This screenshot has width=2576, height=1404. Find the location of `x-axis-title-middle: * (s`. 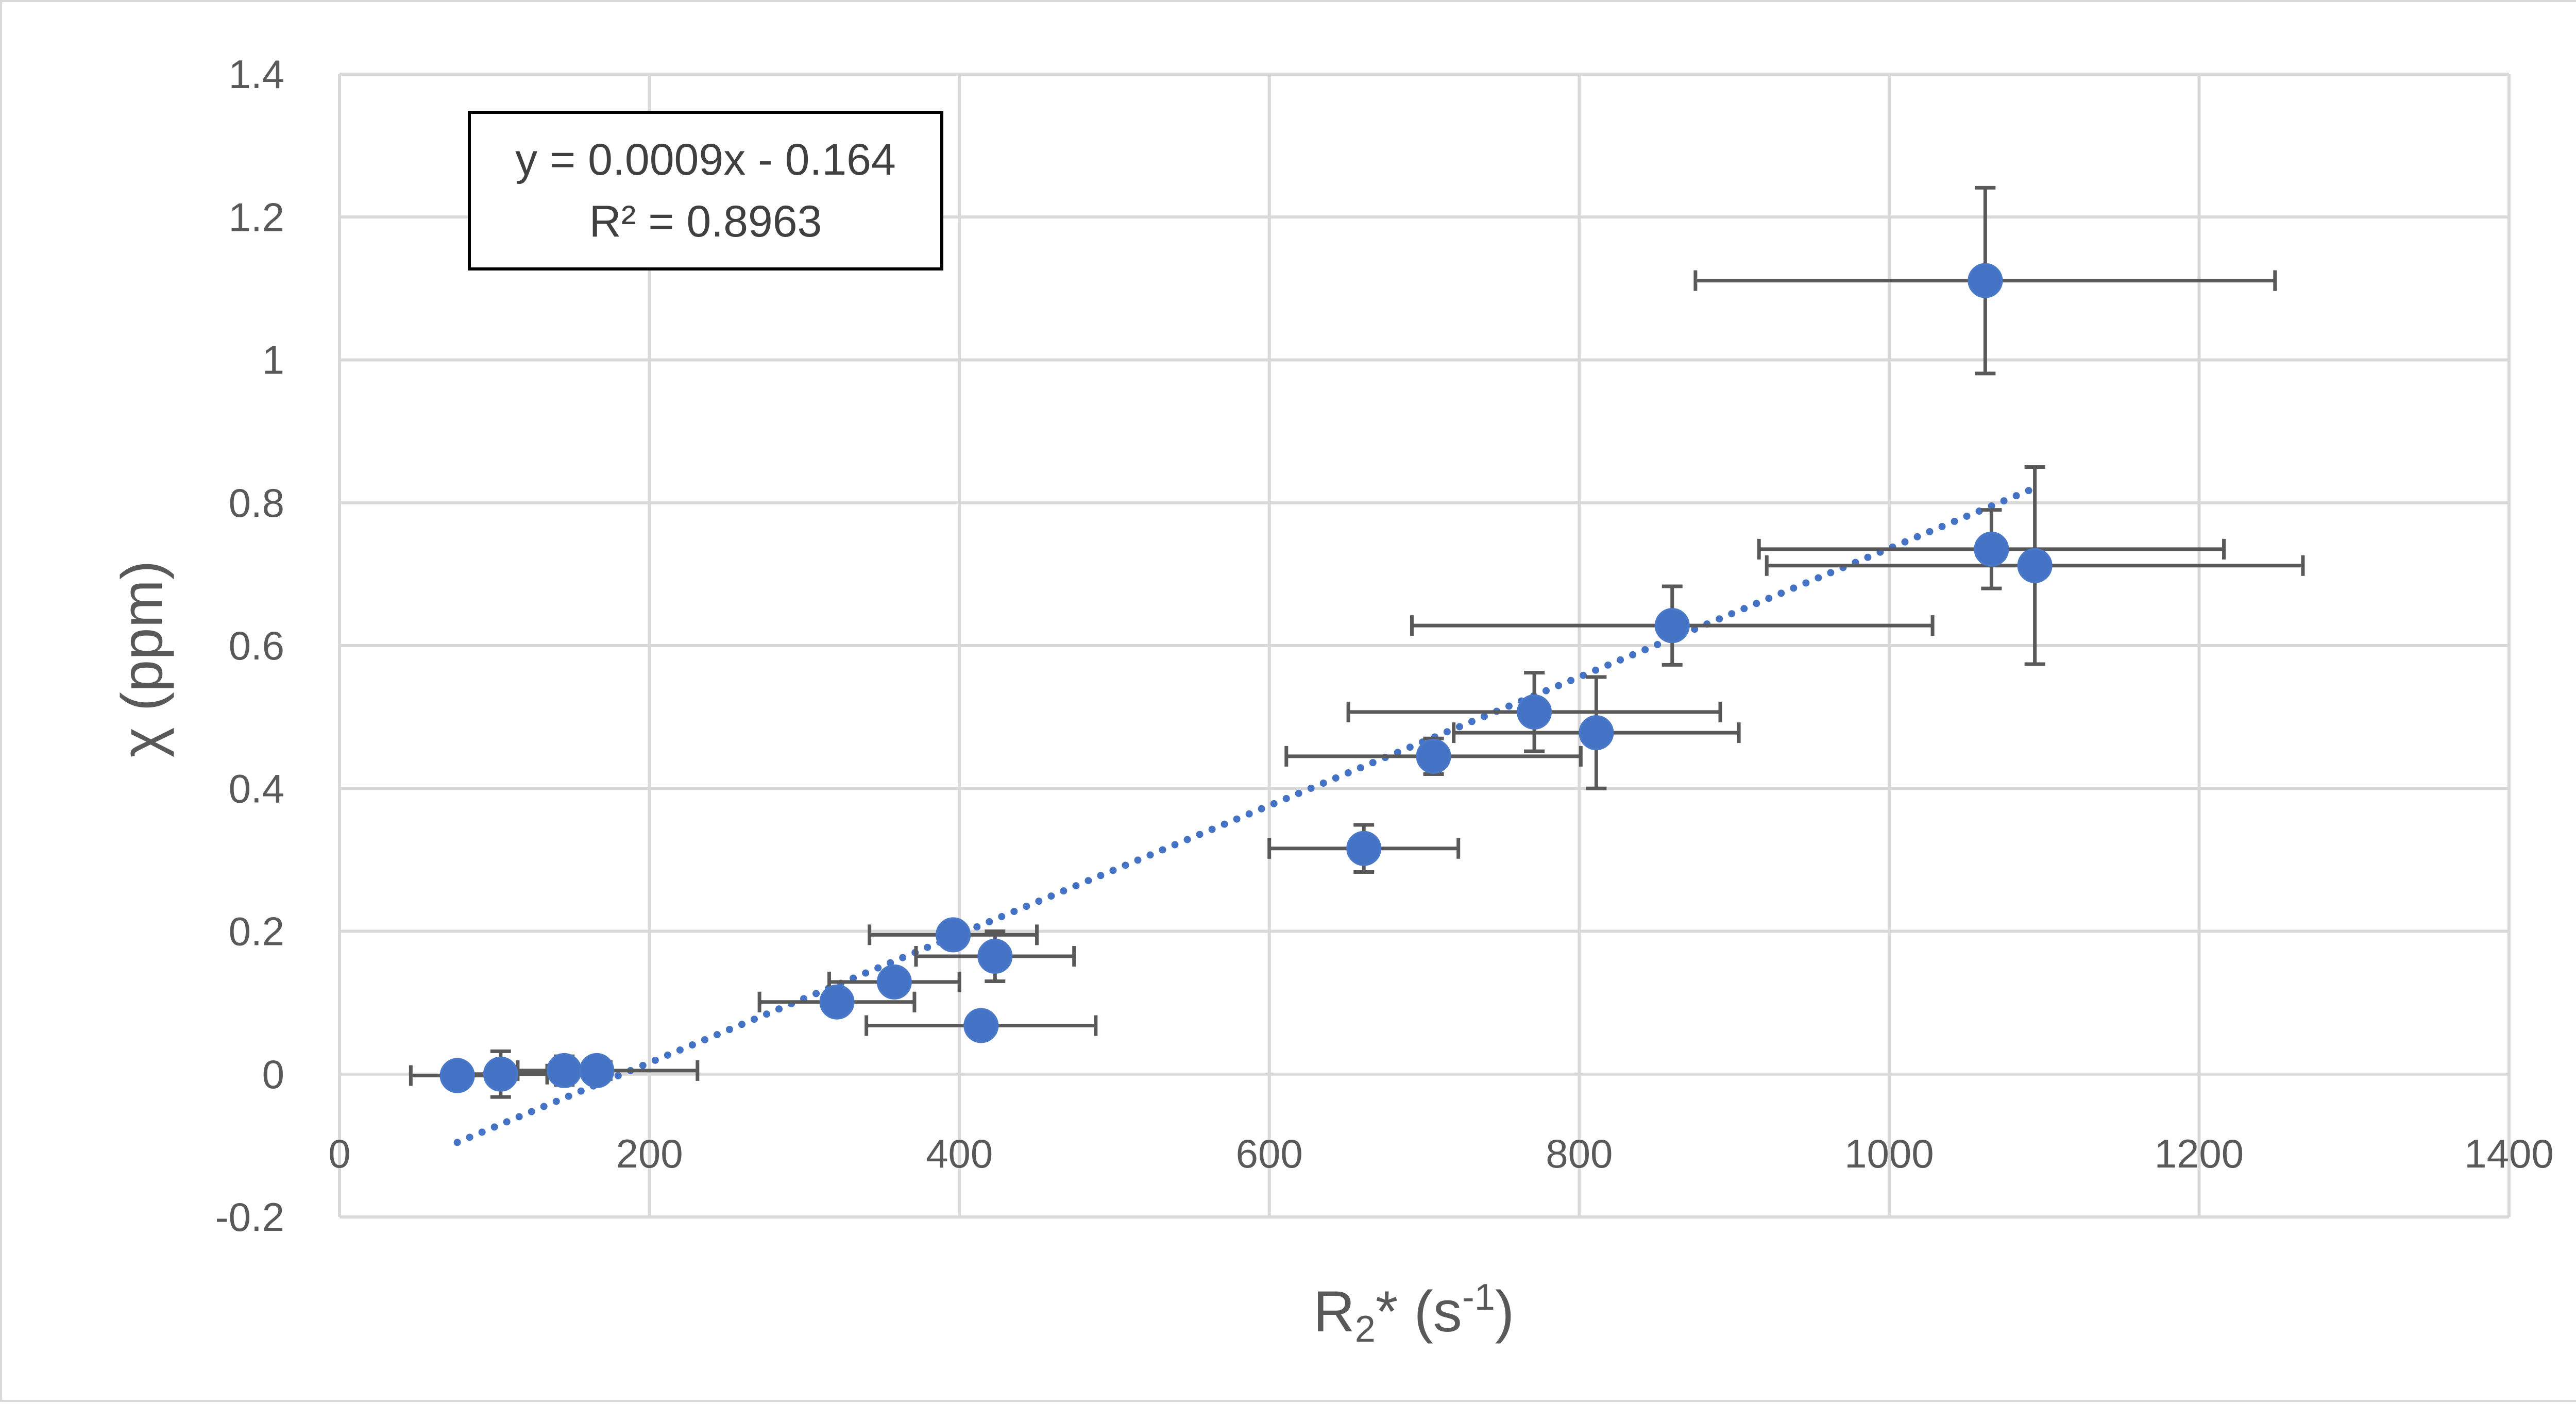

x-axis-title-middle: * (s is located at coordinates (1419, 1311).